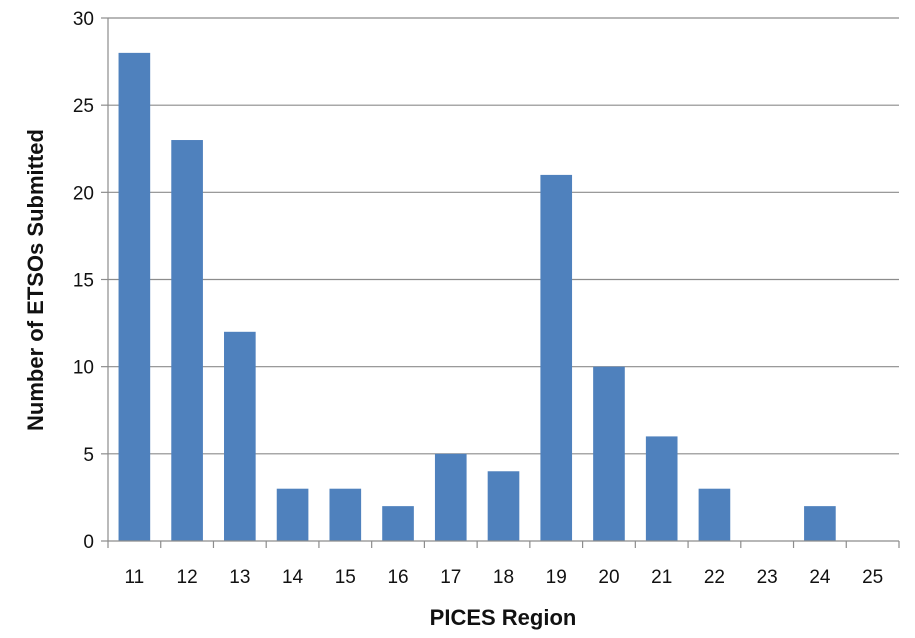 Image resolution: width=915 pixels, height=638 pixels. I want to click on x-tick-label: 15, so click(345, 577).